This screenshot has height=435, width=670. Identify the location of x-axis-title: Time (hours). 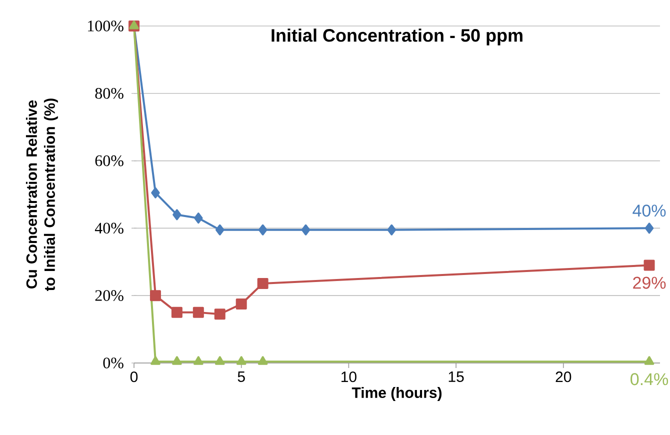
(397, 394).